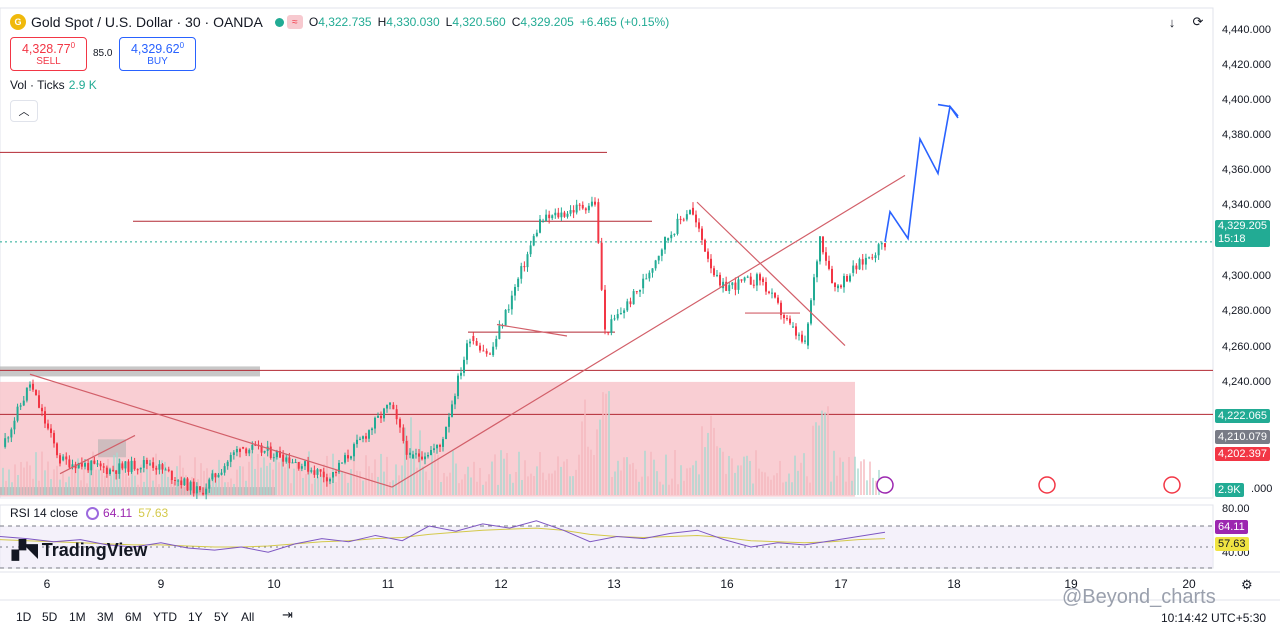  Describe the element at coordinates (1247, 584) in the screenshot. I see `gear-icon: ⚙` at that location.